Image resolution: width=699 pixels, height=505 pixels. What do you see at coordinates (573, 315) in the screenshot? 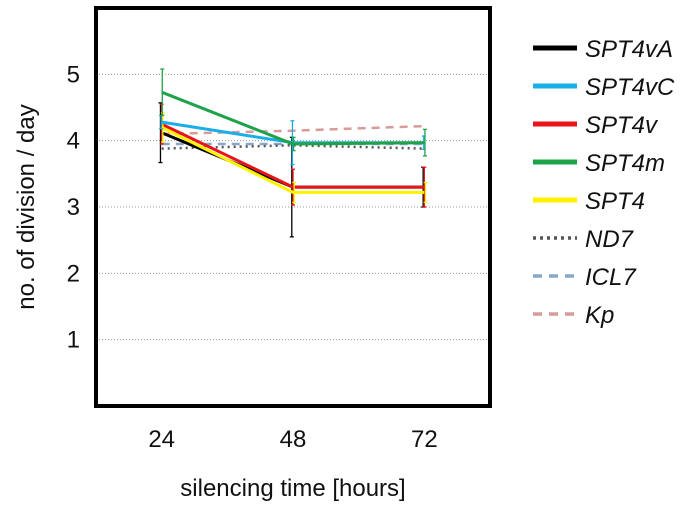
I see `legend-item: Kp` at bounding box center [573, 315].